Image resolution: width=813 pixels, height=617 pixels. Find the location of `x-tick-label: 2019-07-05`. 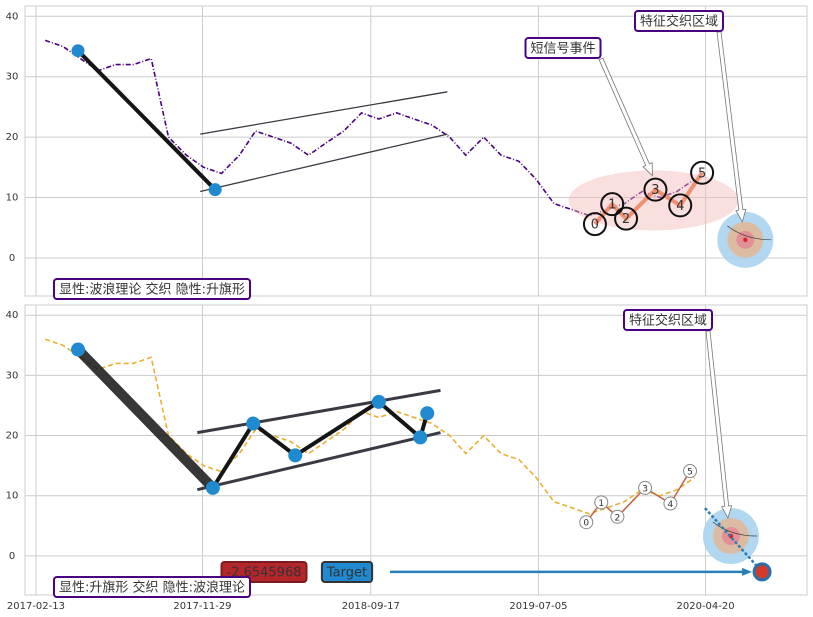

x-tick-label: 2019-07-05 is located at coordinates (538, 606).